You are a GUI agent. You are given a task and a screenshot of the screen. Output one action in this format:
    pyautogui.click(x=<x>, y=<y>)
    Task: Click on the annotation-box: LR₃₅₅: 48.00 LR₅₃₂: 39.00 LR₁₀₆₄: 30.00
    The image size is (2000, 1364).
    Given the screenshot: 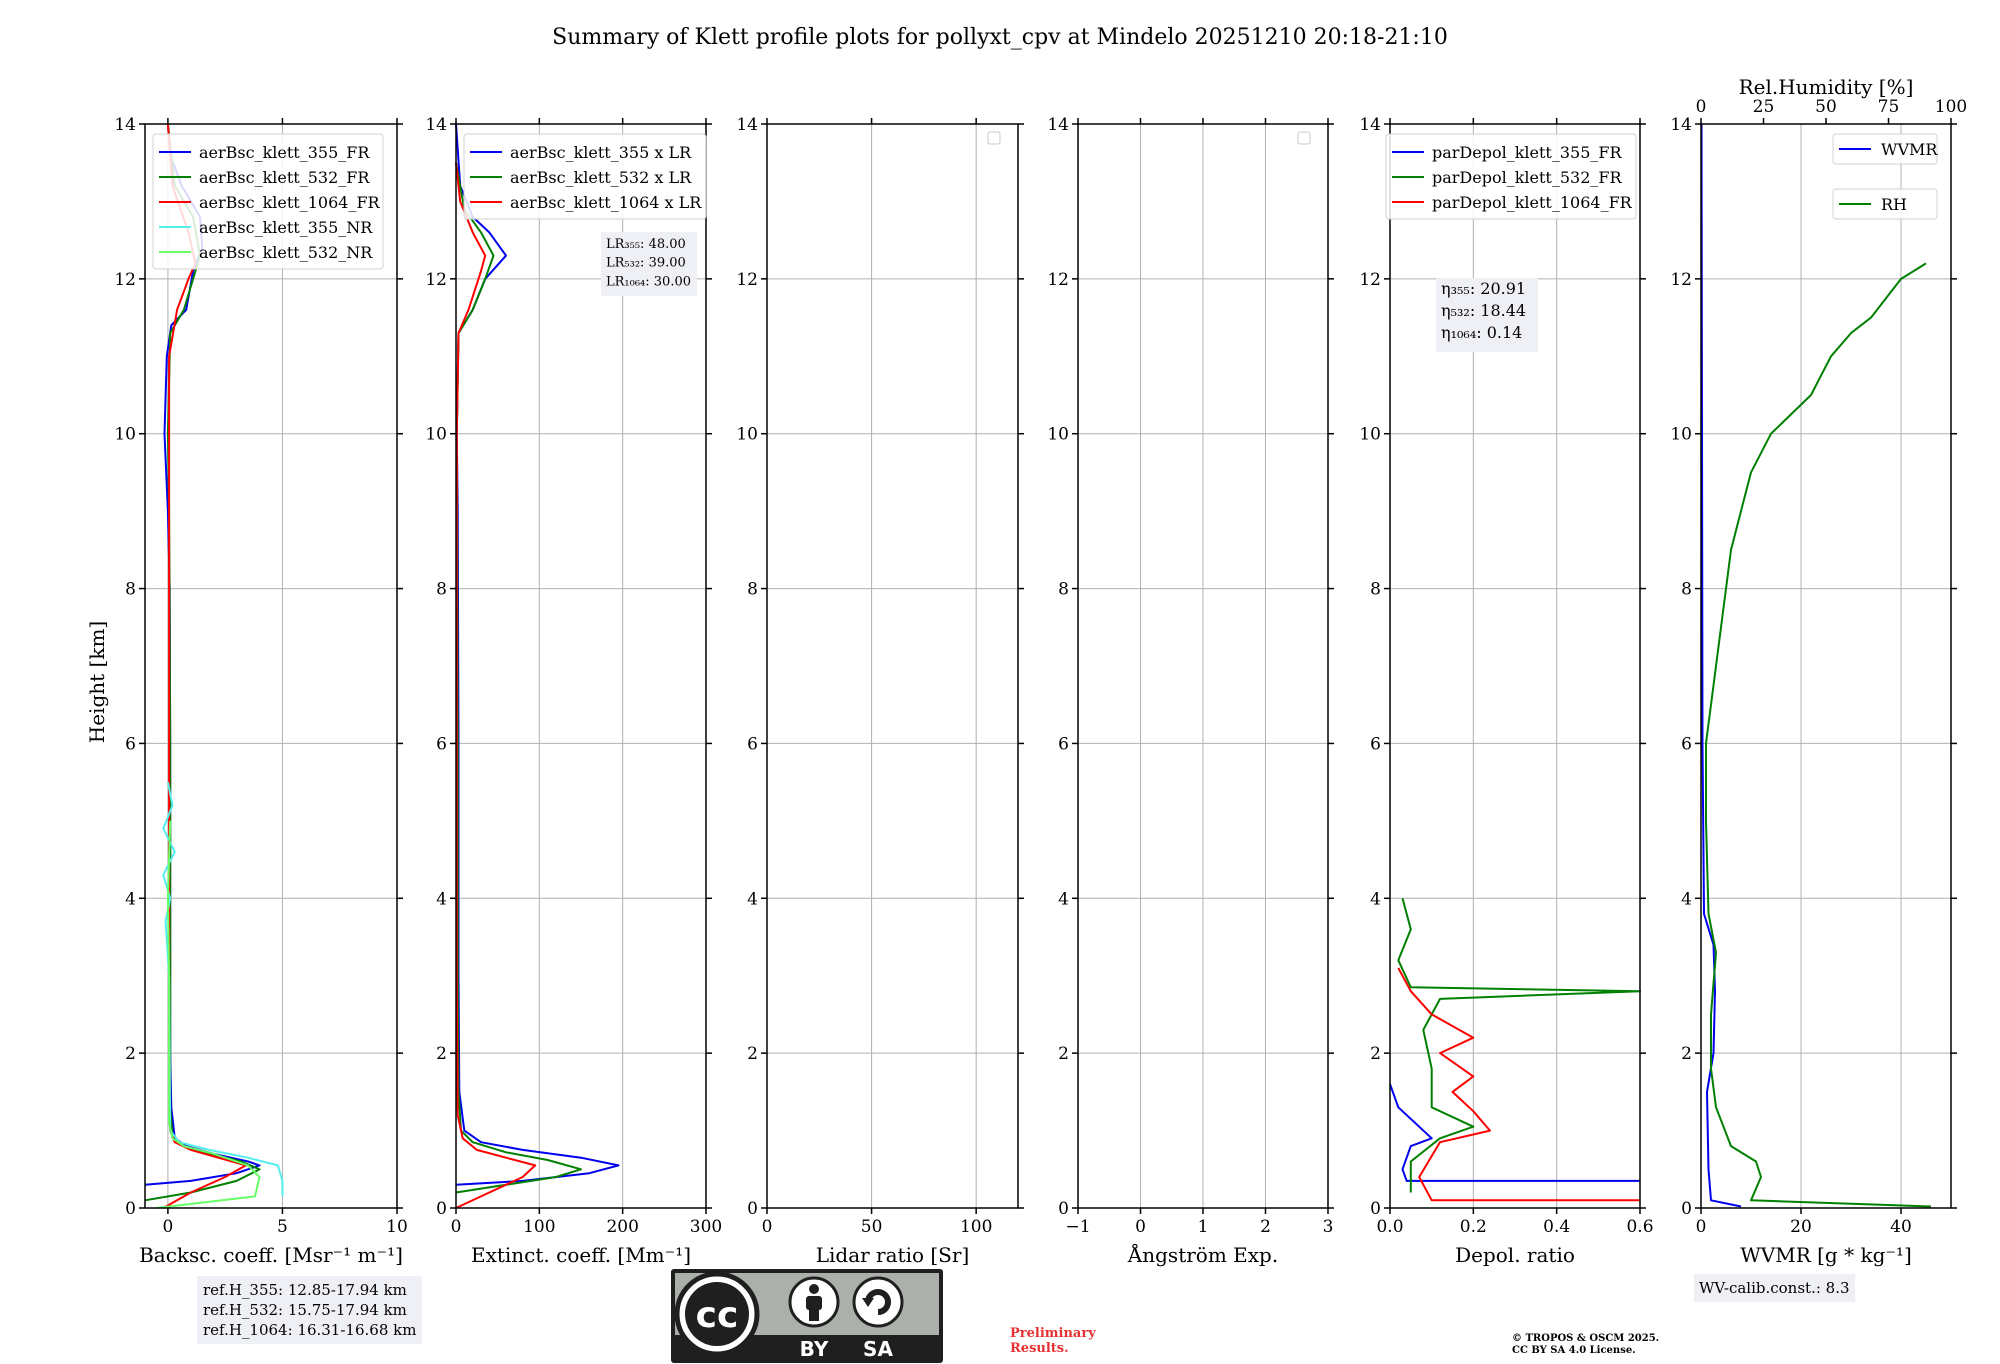 What is the action you would take?
    pyautogui.click(x=649, y=264)
    